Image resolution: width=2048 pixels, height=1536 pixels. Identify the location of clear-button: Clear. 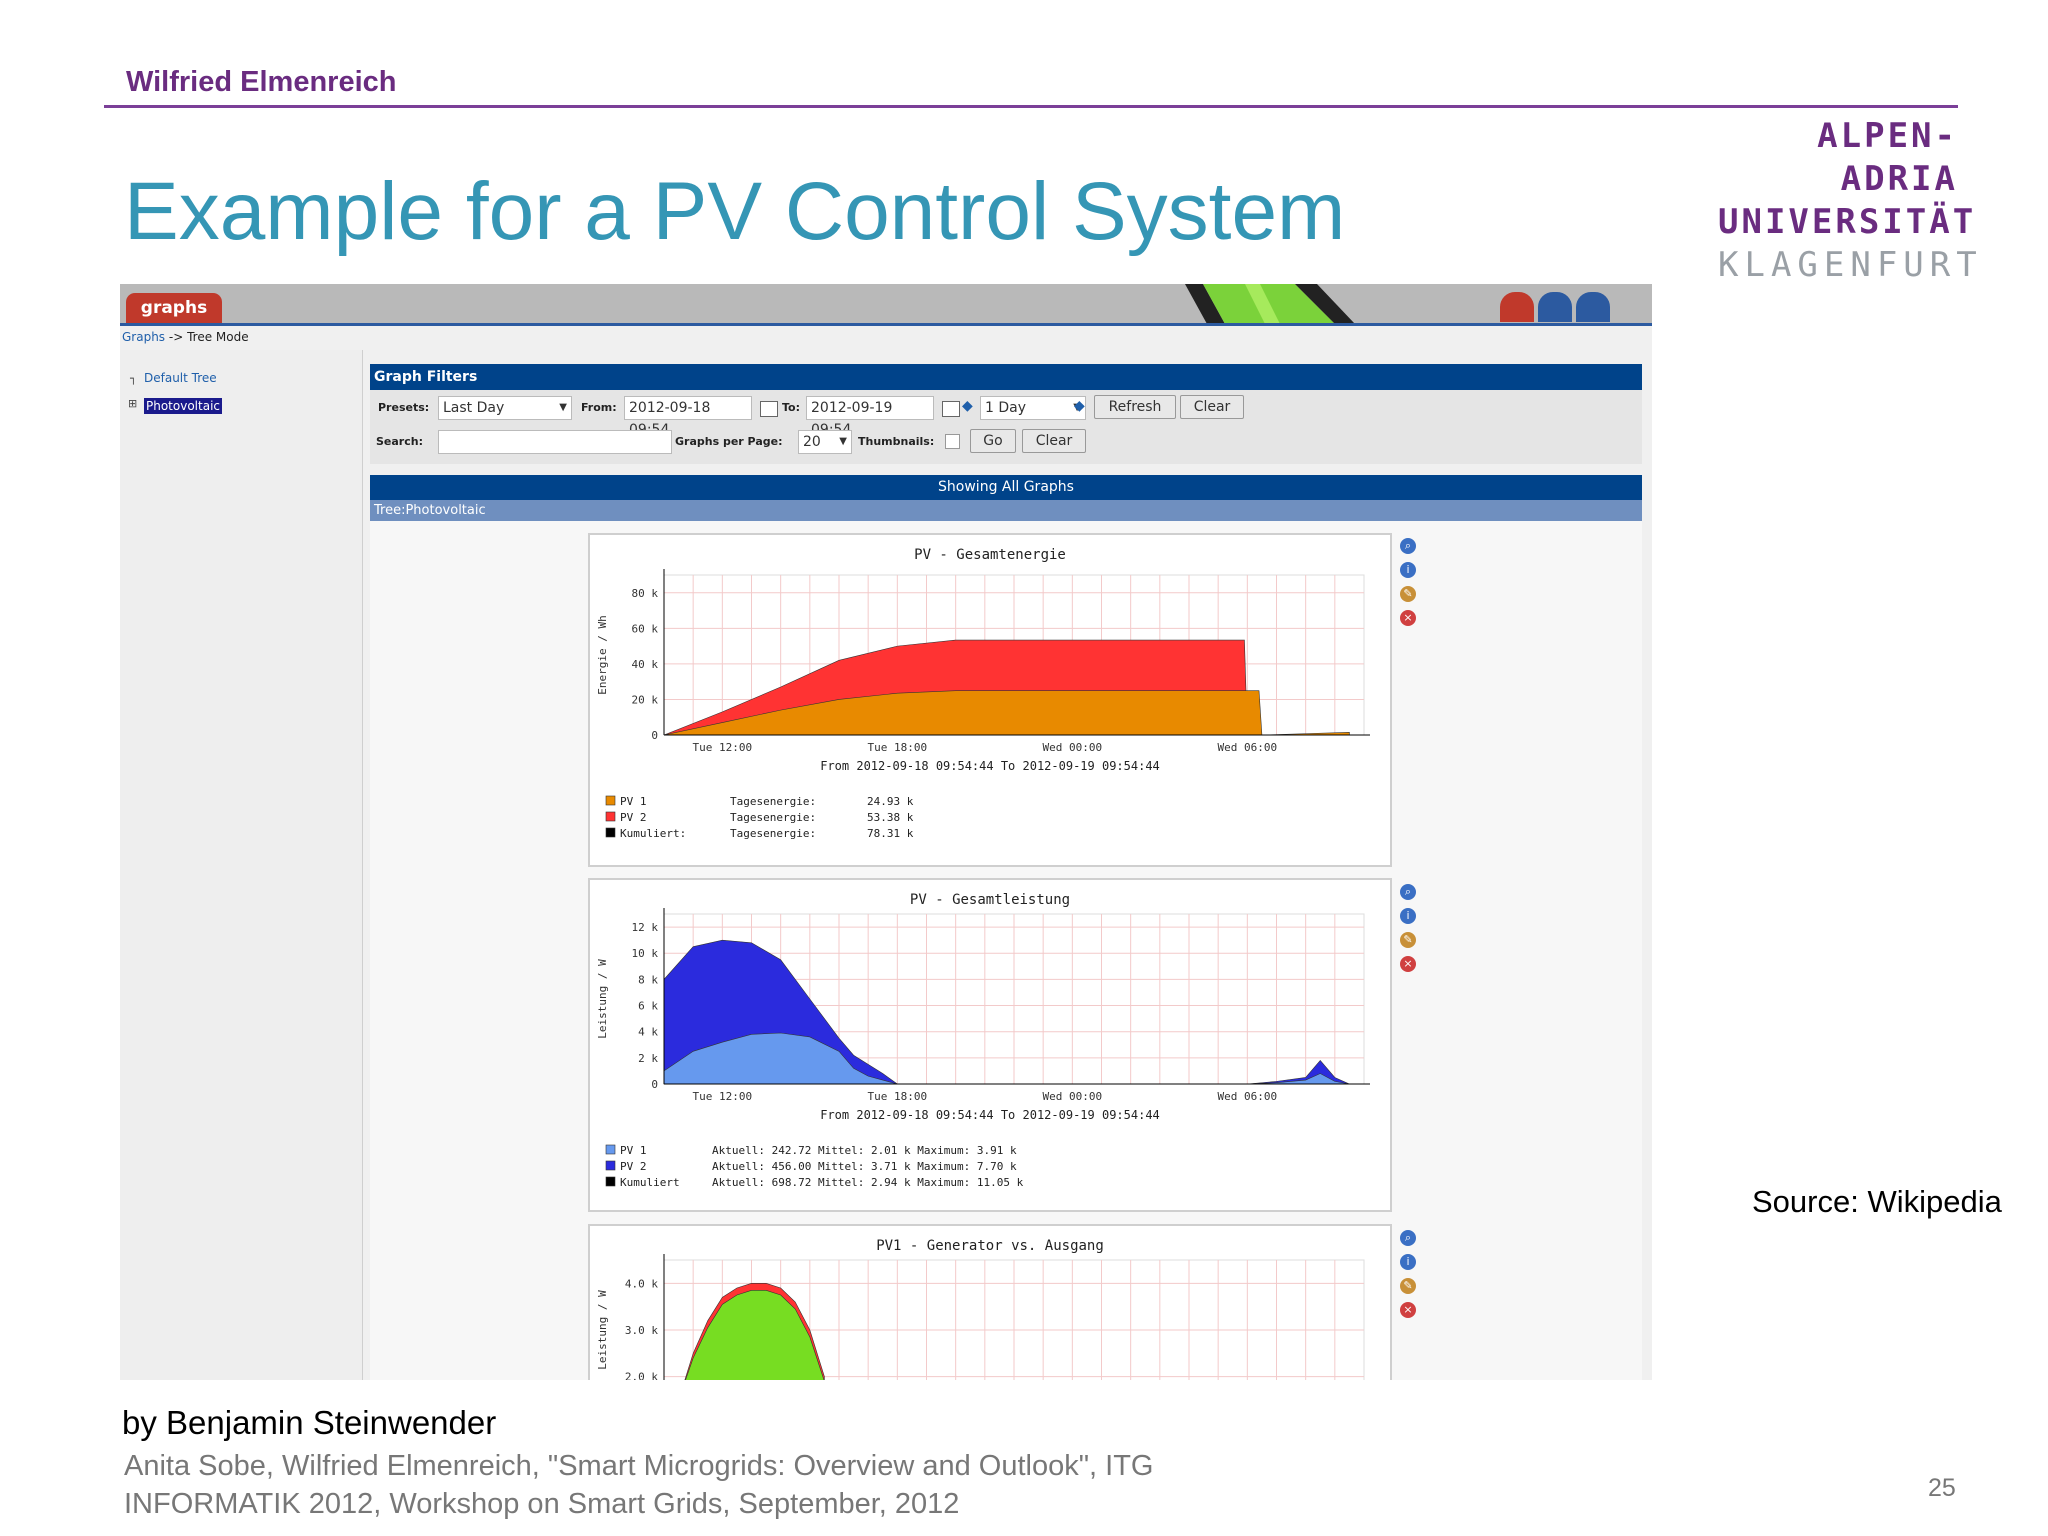
(1212, 407).